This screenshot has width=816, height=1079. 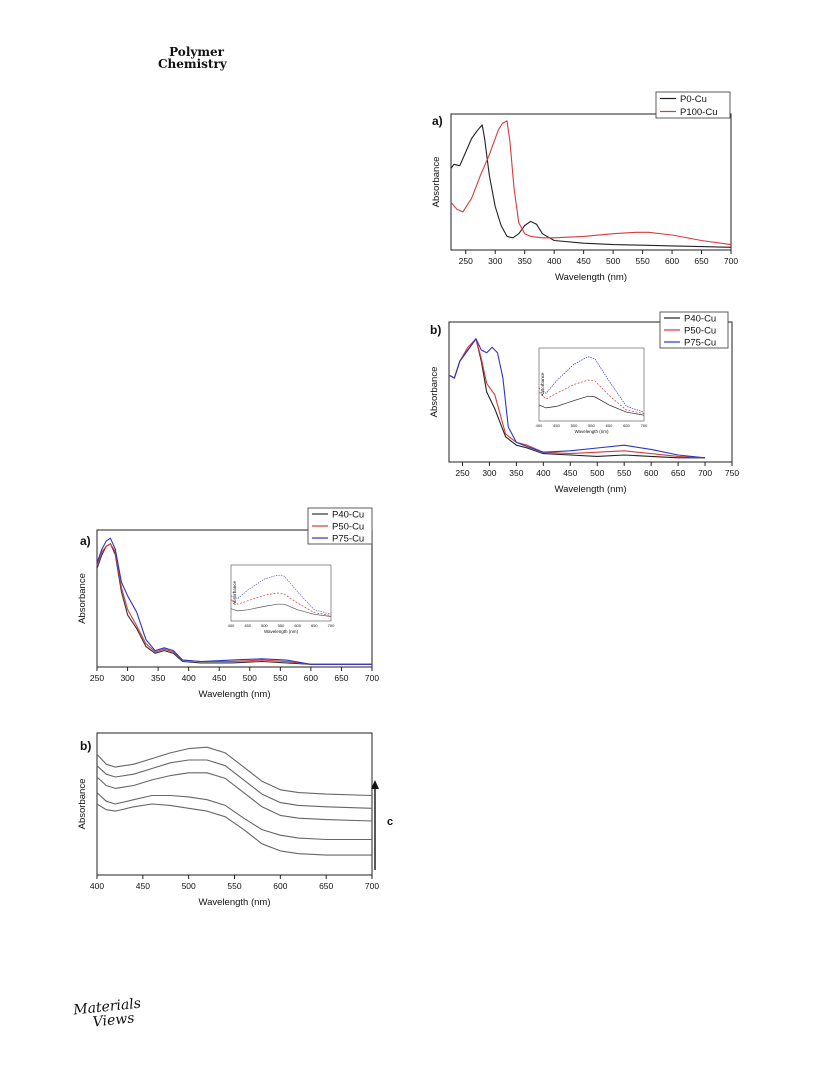 What do you see at coordinates (196, 52) in the screenshot?
I see `journal-title-line1: Polymer` at bounding box center [196, 52].